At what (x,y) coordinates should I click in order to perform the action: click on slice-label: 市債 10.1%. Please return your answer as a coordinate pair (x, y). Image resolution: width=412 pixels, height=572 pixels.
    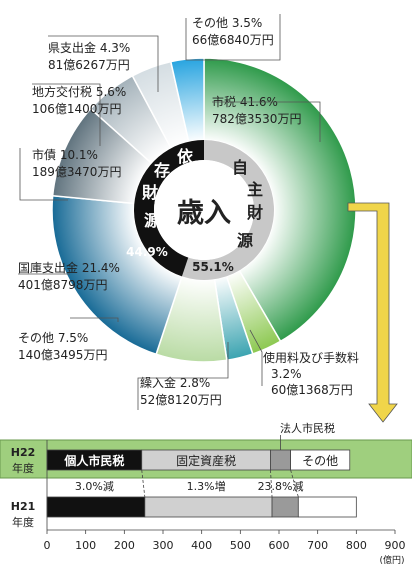
    Looking at the image, I should click on (65, 154).